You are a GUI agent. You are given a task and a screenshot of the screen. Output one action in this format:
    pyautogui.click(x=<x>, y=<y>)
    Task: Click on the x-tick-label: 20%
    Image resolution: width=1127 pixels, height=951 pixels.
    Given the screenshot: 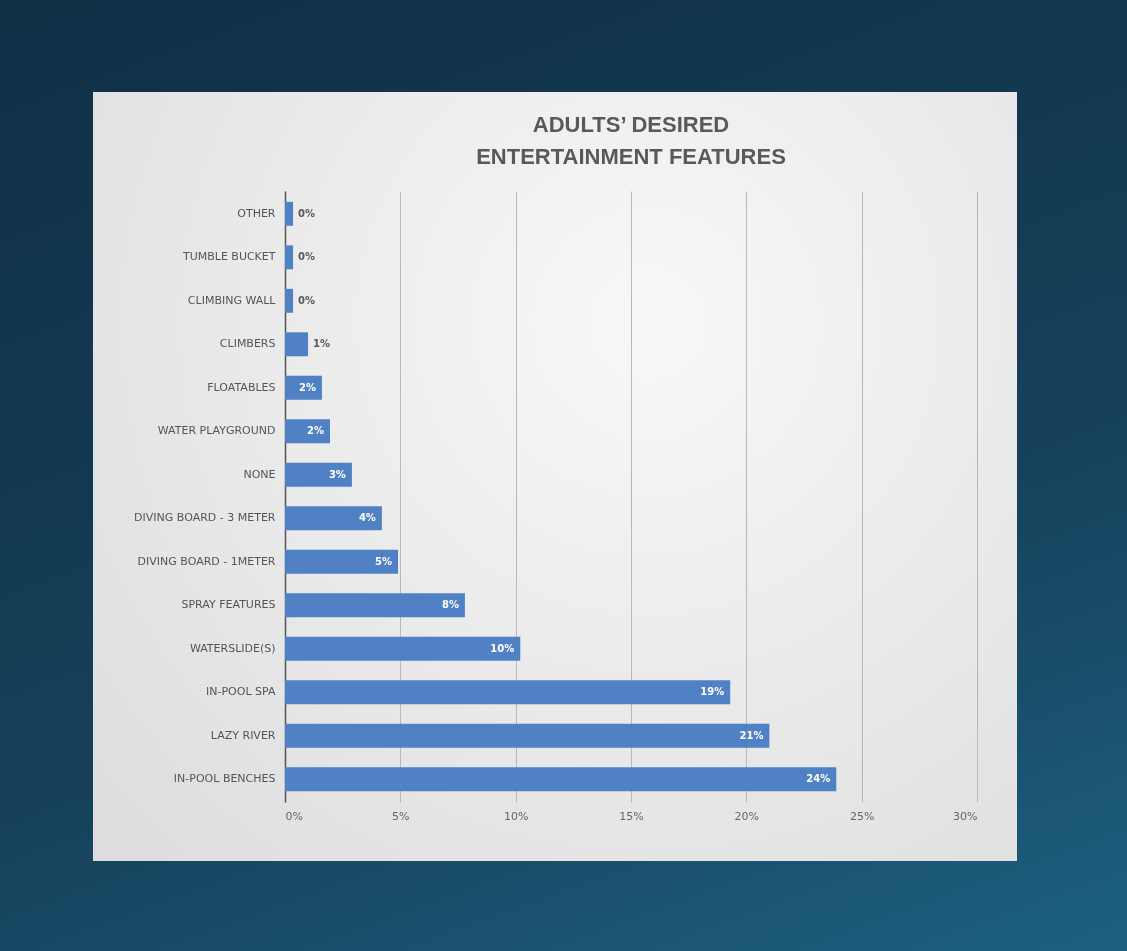 What is the action you would take?
    pyautogui.click(x=747, y=816)
    